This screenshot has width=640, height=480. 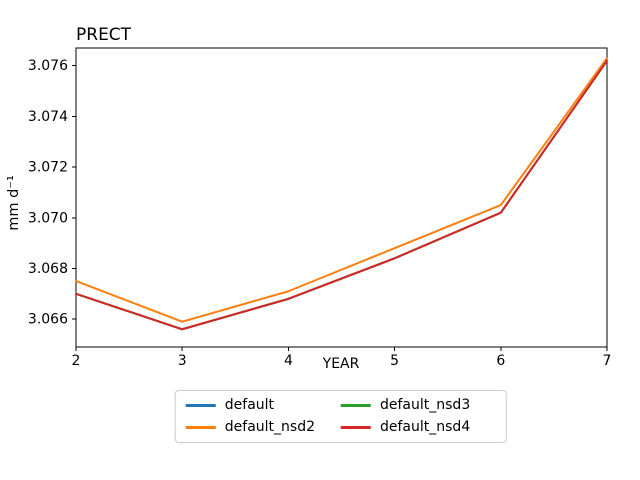 What do you see at coordinates (104, 35) in the screenshot?
I see `chart-title: PRECT` at bounding box center [104, 35].